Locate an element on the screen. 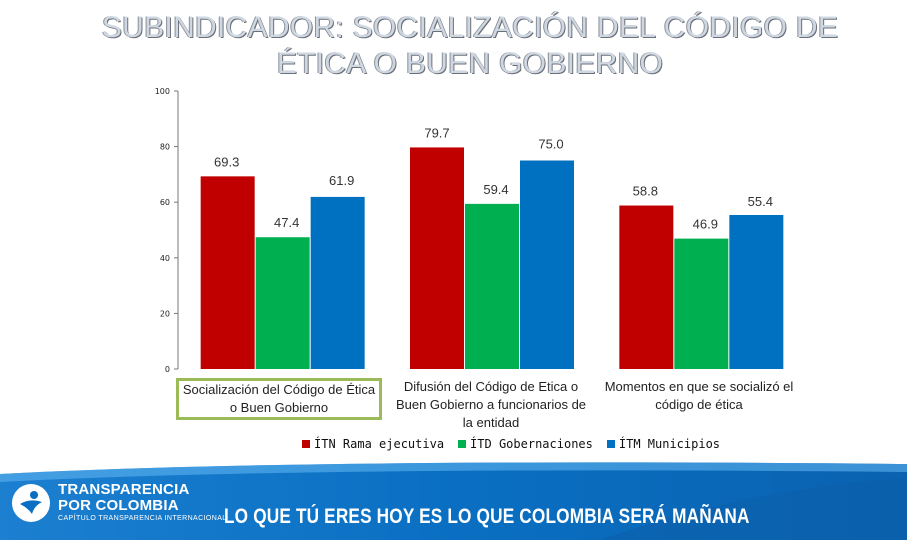 The width and height of the screenshot is (907, 540). legend-label-1: ÍTN Rama ejecutiva is located at coordinates (379, 444).